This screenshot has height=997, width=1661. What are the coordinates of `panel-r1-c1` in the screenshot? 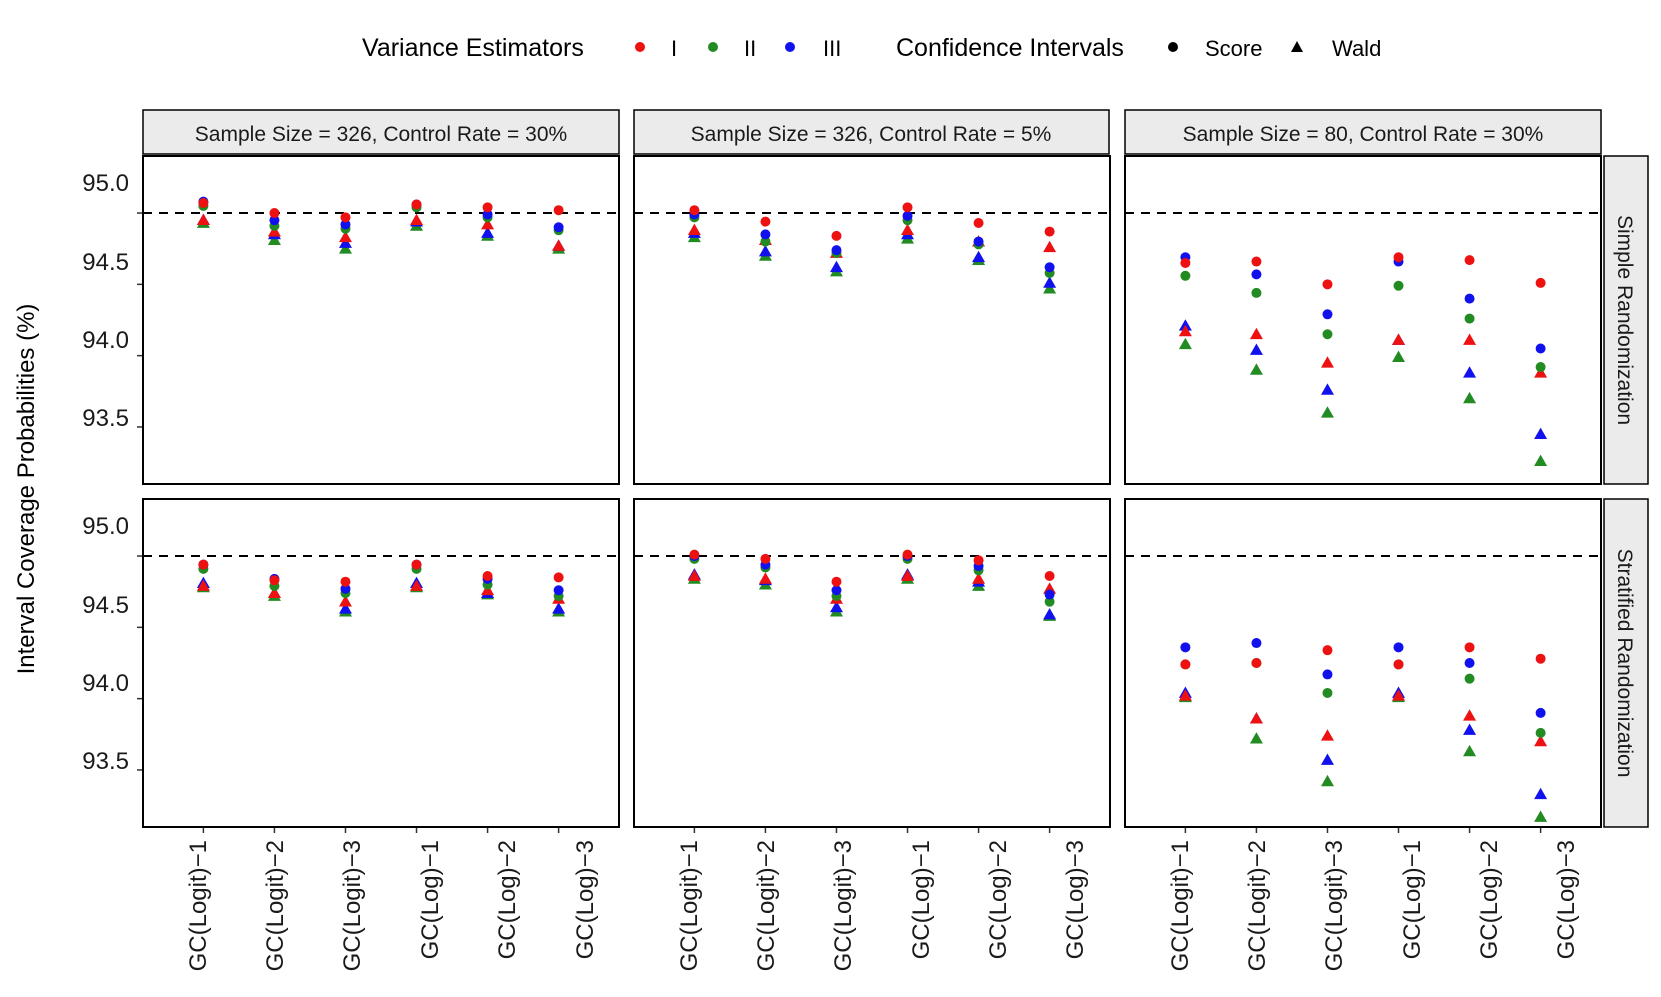 It's located at (378, 320).